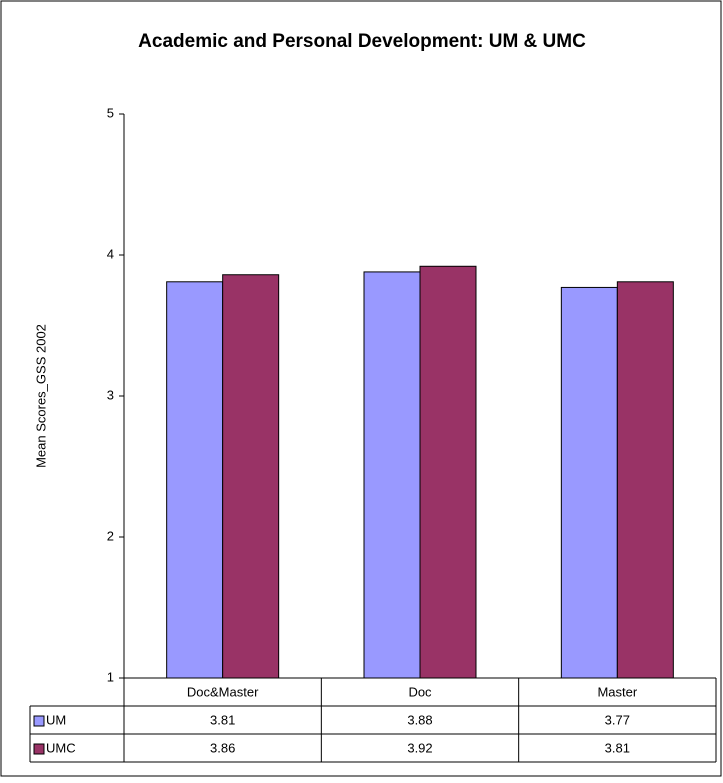  Describe the element at coordinates (222, 747) in the screenshot. I see `table-value: 3.86` at that location.